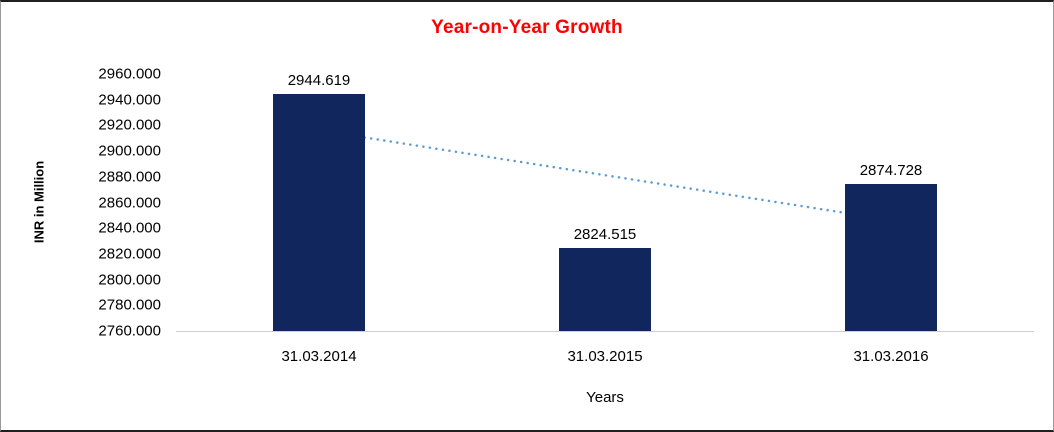 Image resolution: width=1054 pixels, height=432 pixels. What do you see at coordinates (605, 289) in the screenshot?
I see `bar-31.03.2015` at bounding box center [605, 289].